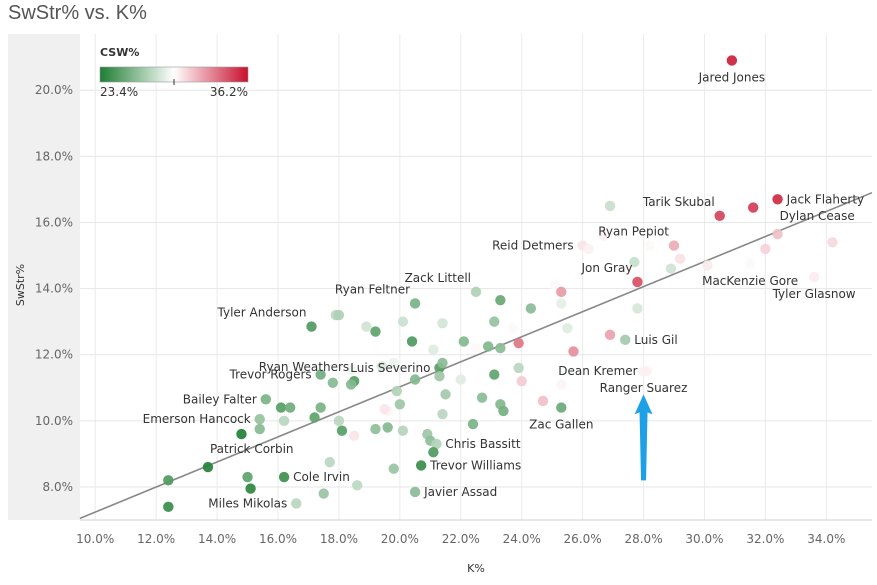 The height and width of the screenshot is (585, 877). What do you see at coordinates (77, 13) in the screenshot?
I see `chart-title: SwStr% vs. K%` at bounding box center [77, 13].